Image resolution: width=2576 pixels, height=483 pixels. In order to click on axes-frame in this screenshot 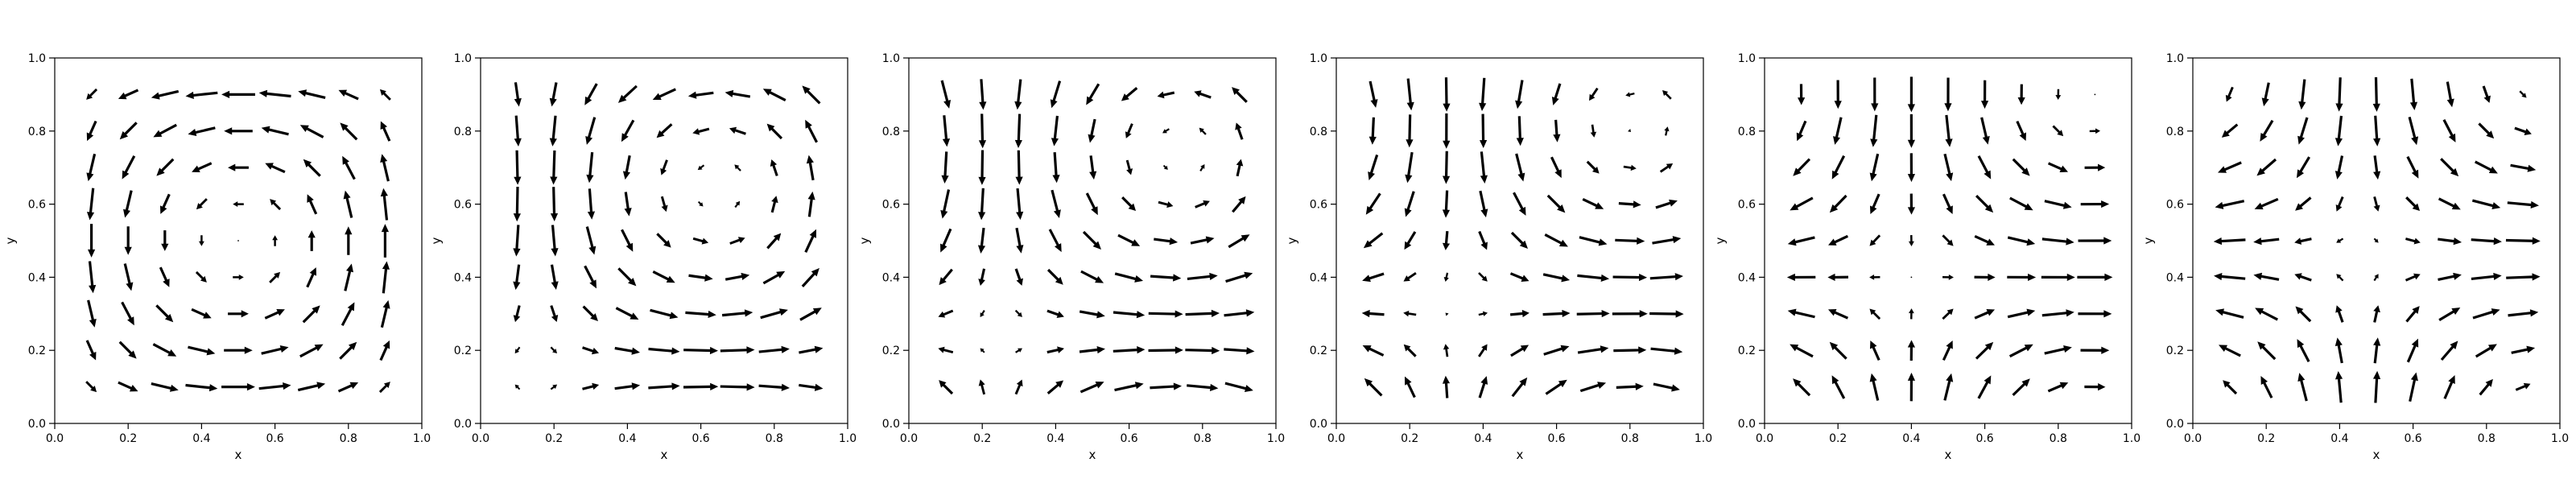, I will do `click(238, 240)`.